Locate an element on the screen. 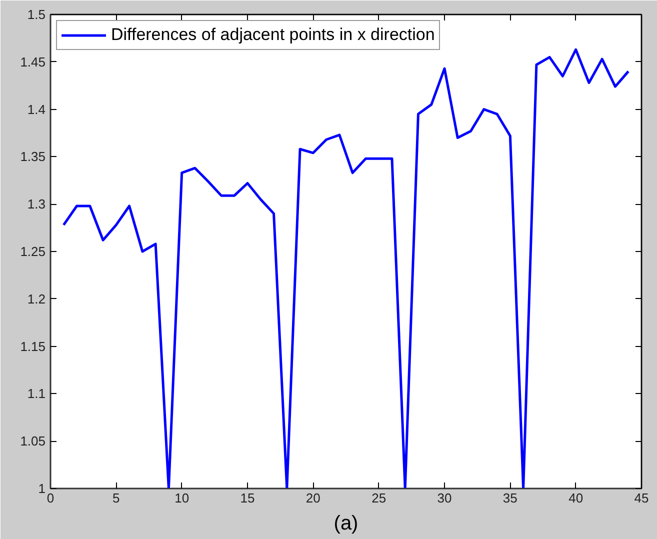 The width and height of the screenshot is (657, 539). y-tick-label: 1.15 is located at coordinates (33, 346).